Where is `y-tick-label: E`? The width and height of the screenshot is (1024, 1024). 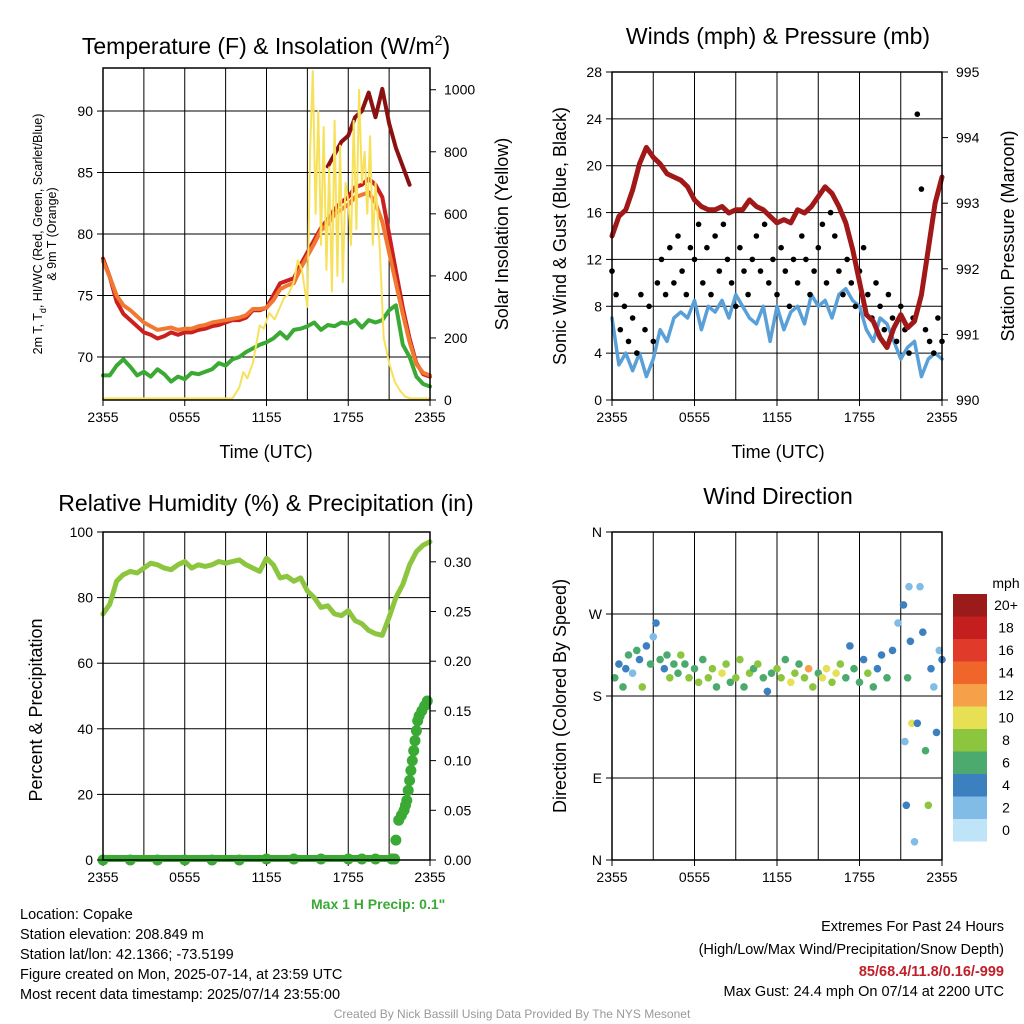 y-tick-label: E is located at coordinates (597, 778).